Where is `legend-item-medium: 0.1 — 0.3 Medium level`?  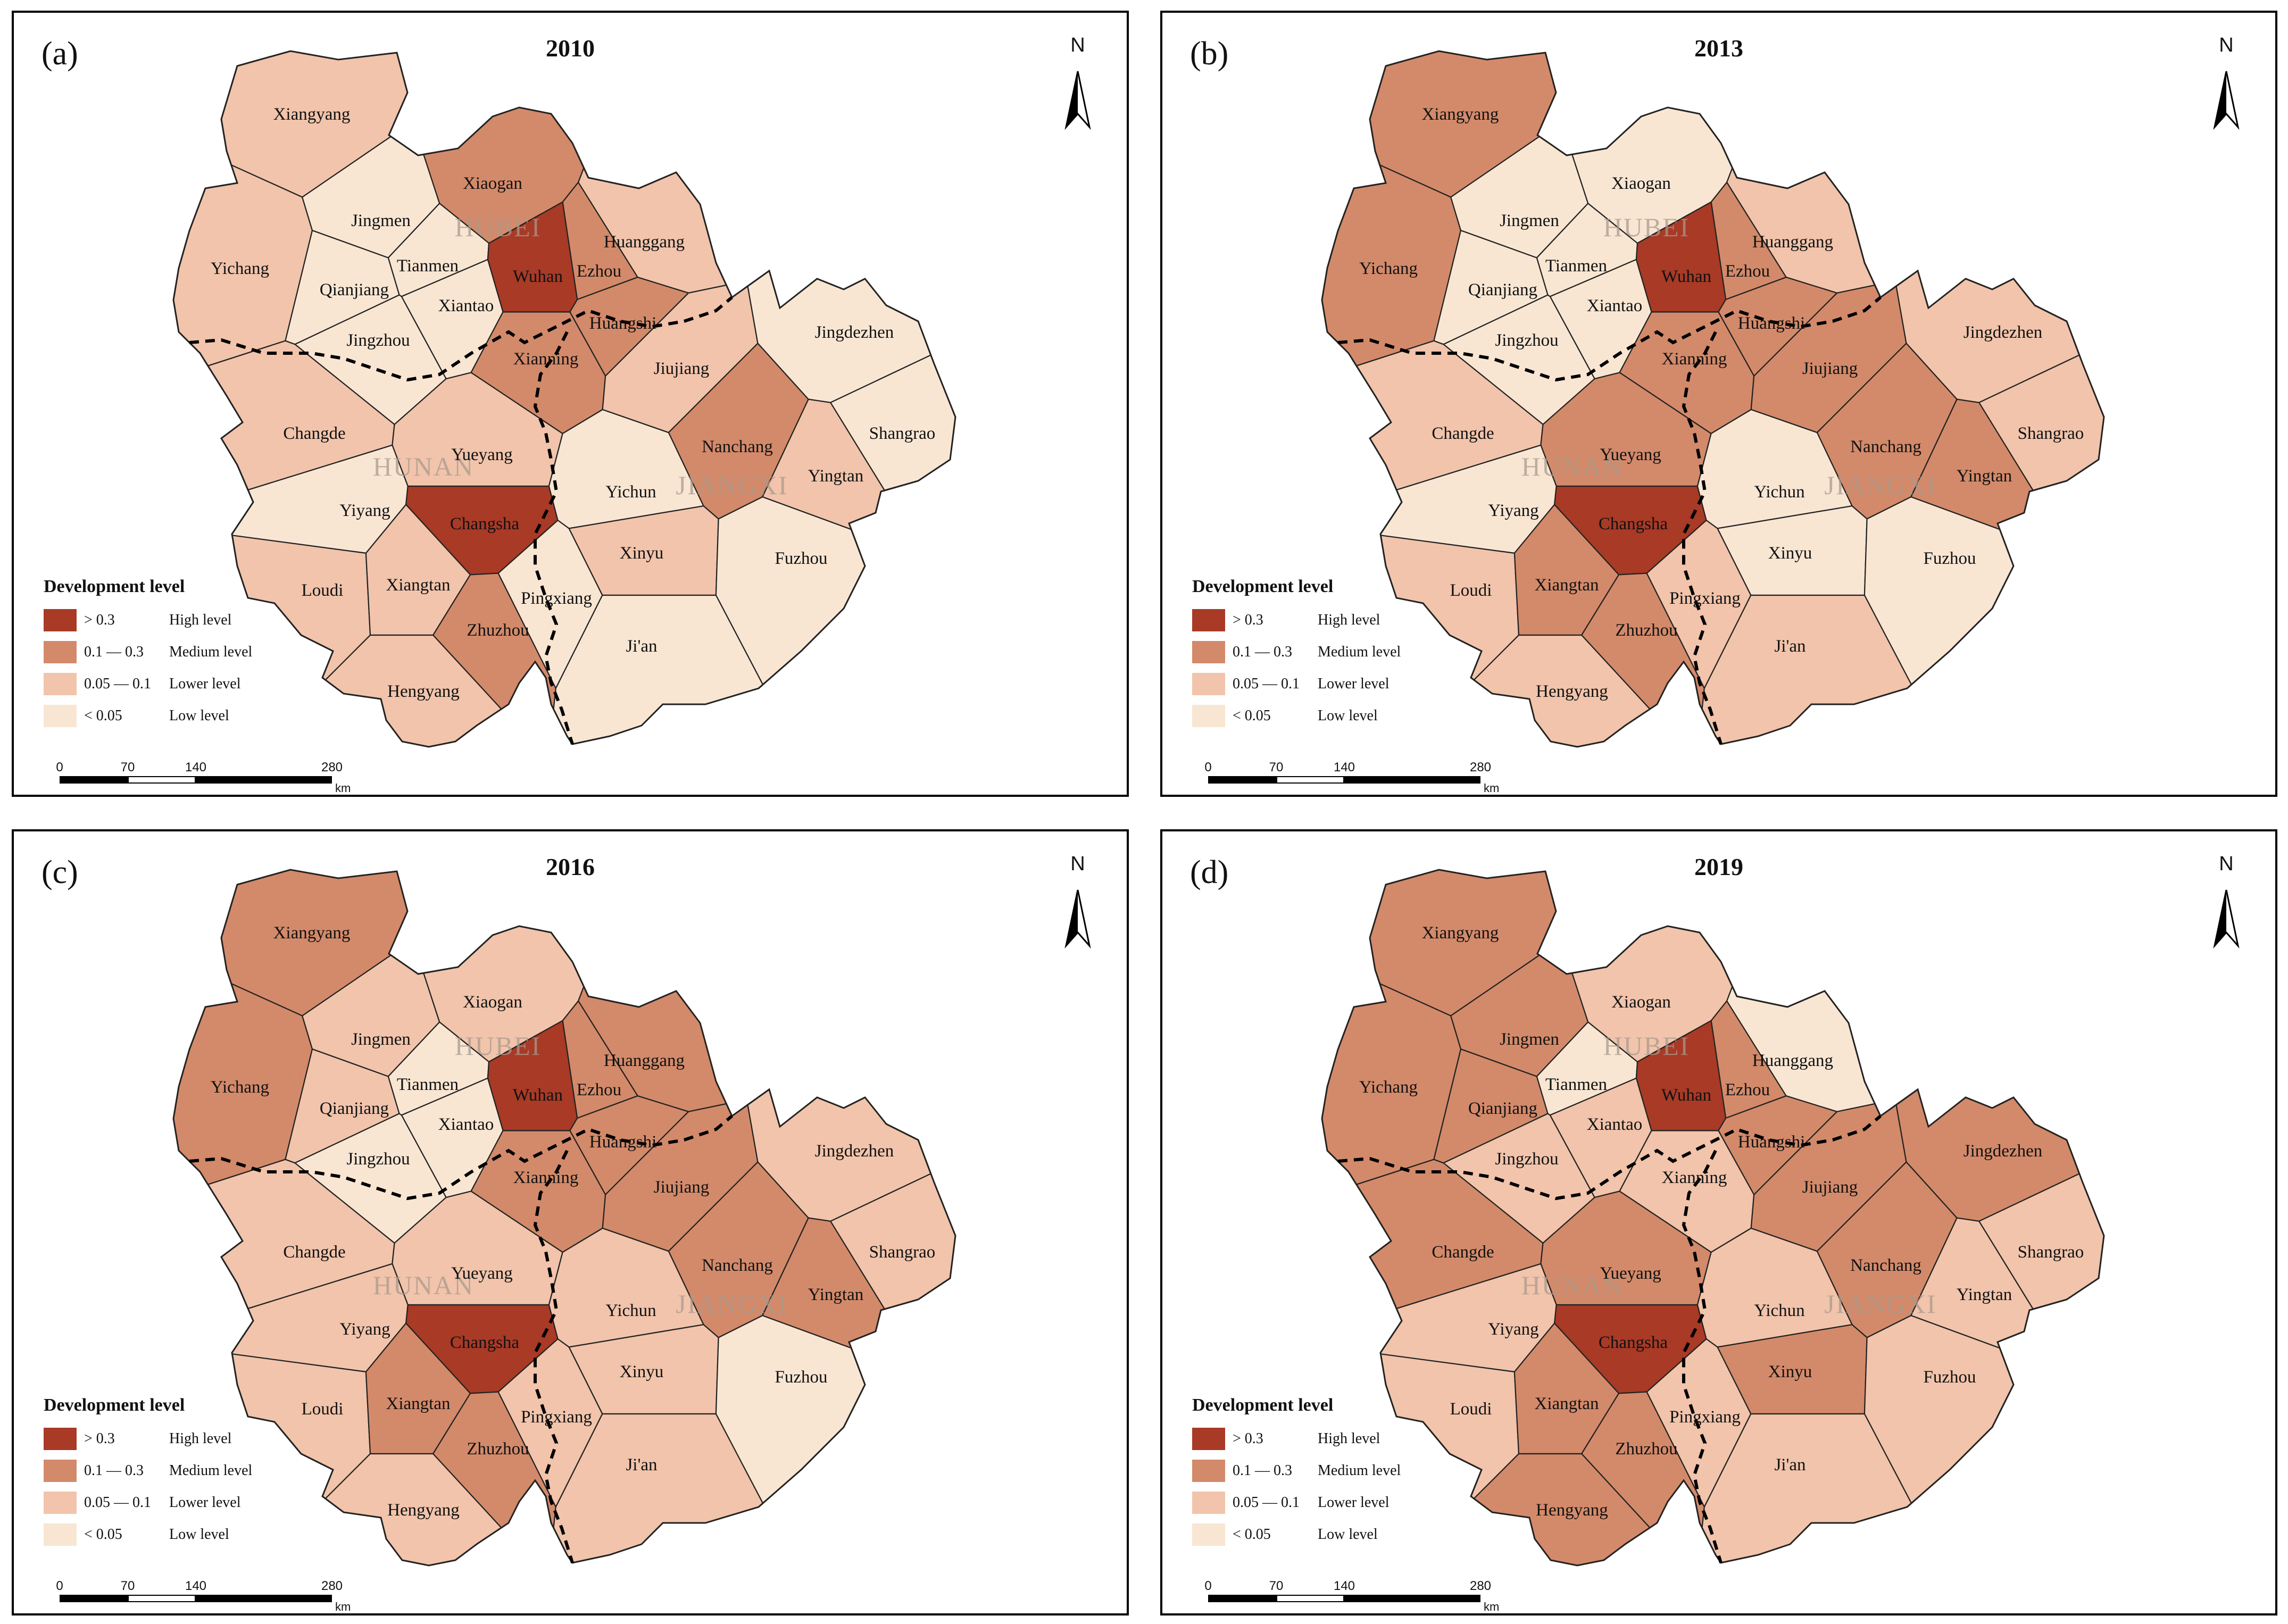 legend-item-medium: 0.1 — 0.3 Medium level is located at coordinates (1341, 652).